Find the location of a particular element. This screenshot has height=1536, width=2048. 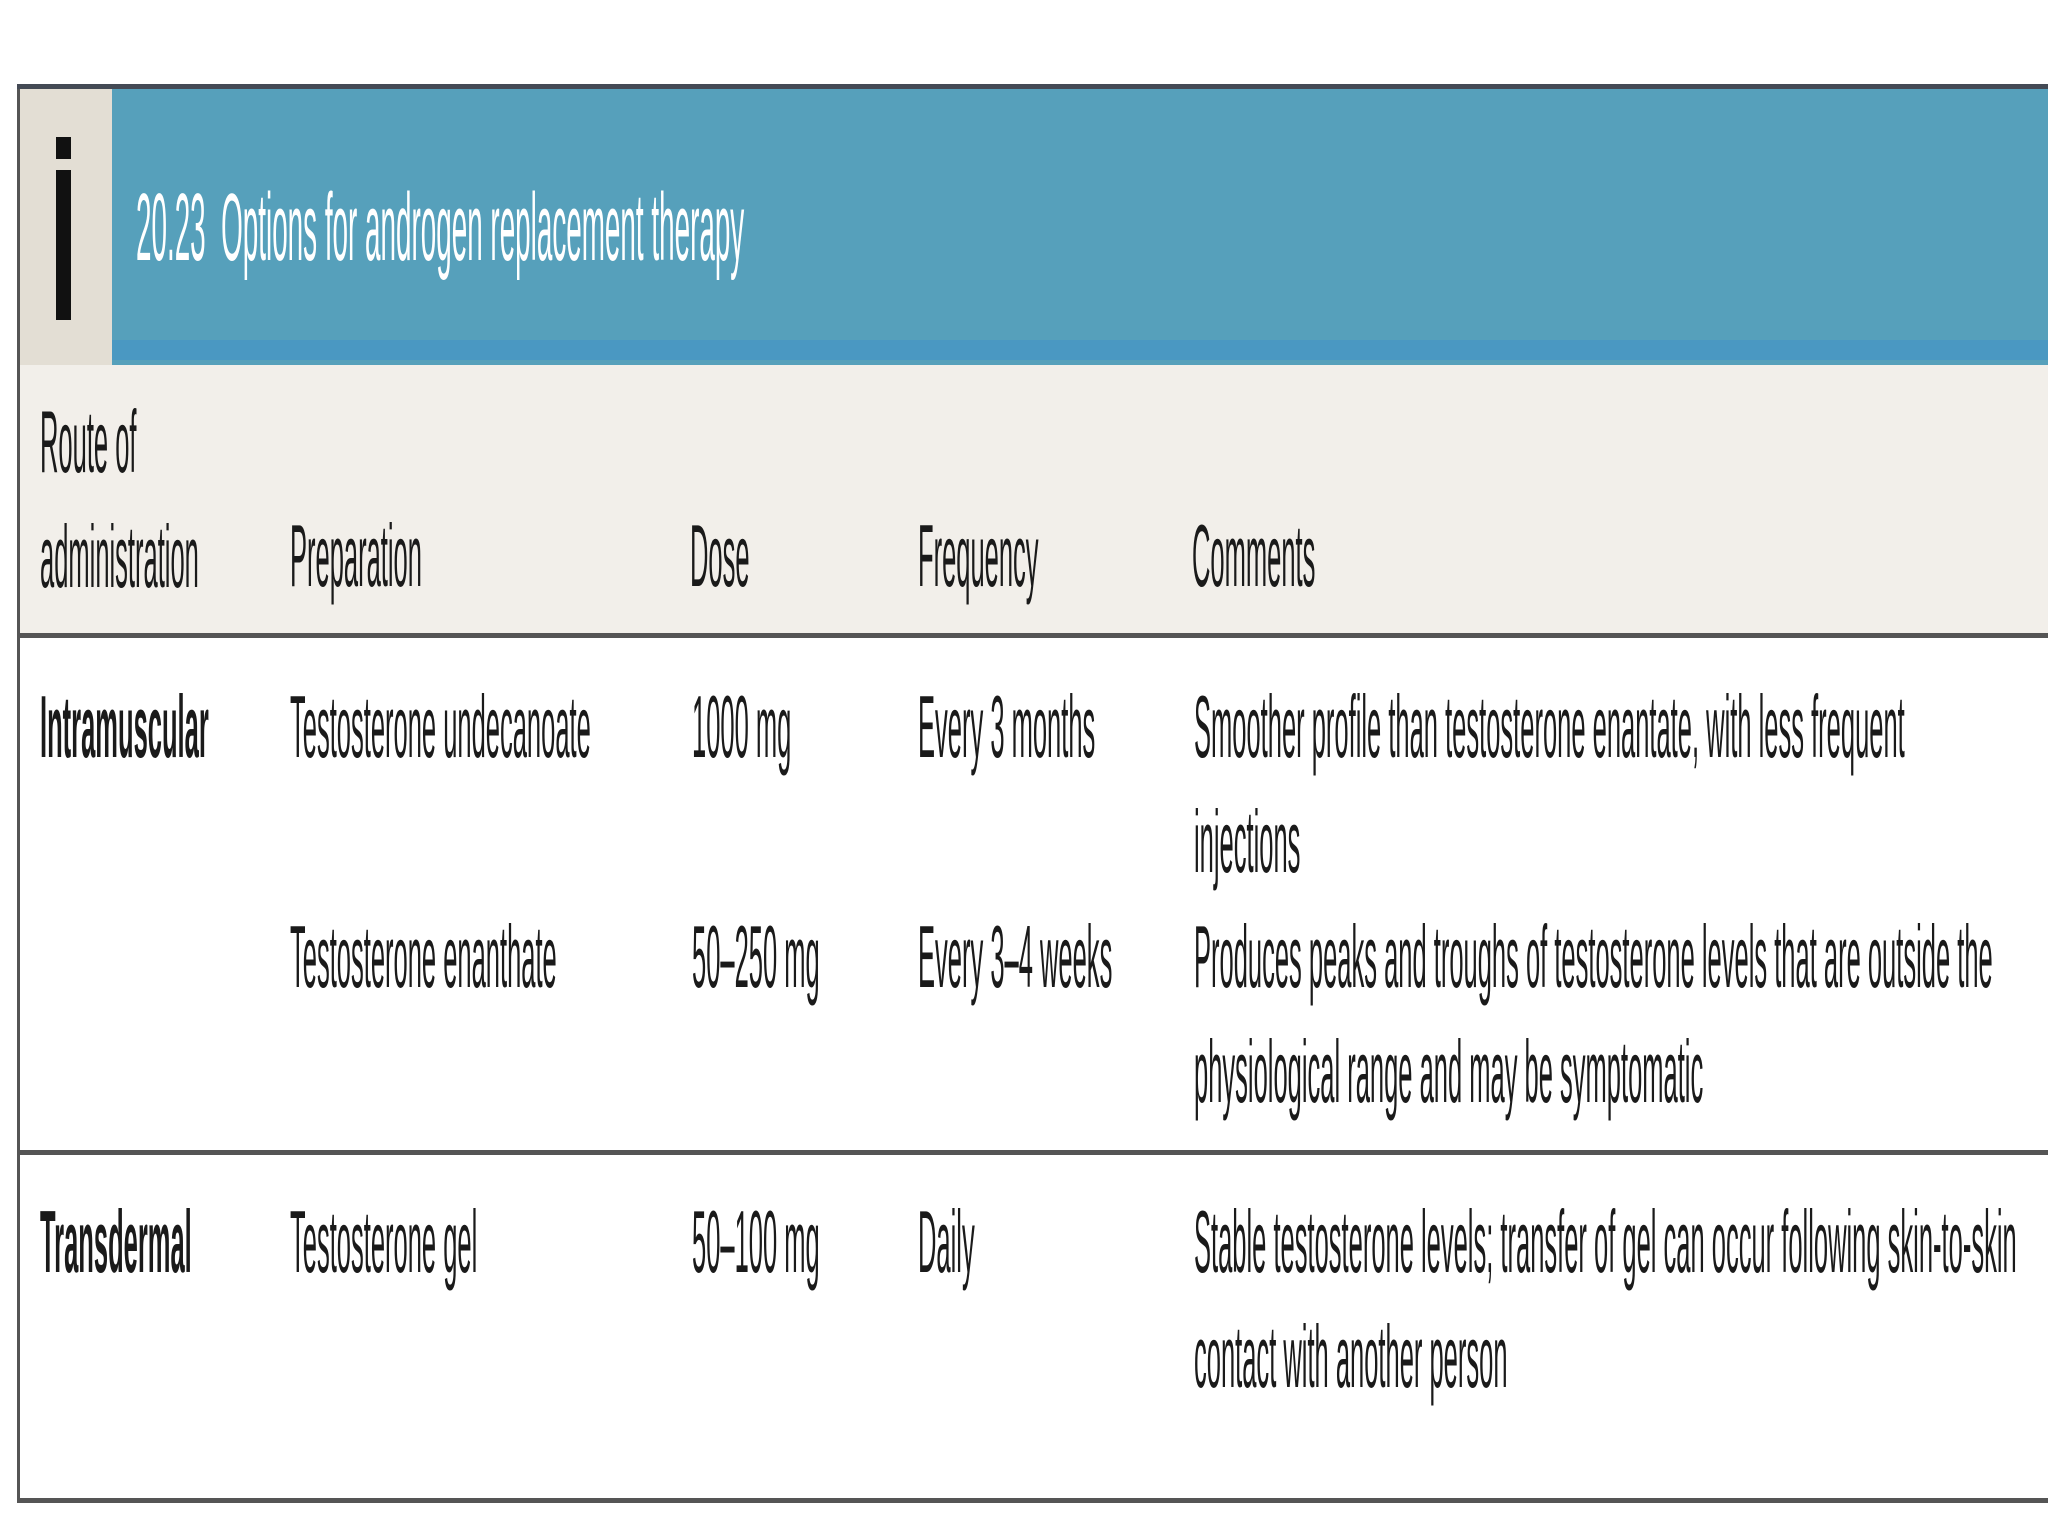

preparation-cell: Testosterone enanthate is located at coordinates (423, 956).